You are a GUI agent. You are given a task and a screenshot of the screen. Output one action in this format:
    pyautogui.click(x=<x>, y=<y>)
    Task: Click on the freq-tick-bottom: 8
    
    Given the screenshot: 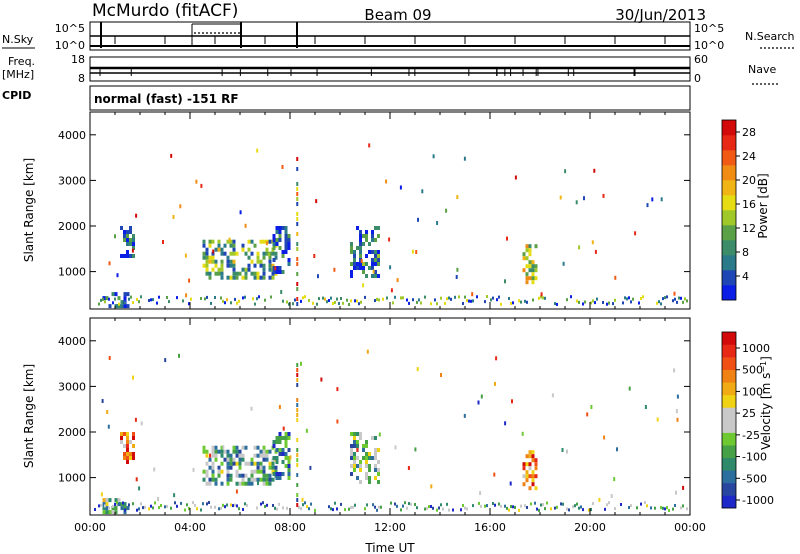 What is the action you would take?
    pyautogui.click(x=81, y=78)
    